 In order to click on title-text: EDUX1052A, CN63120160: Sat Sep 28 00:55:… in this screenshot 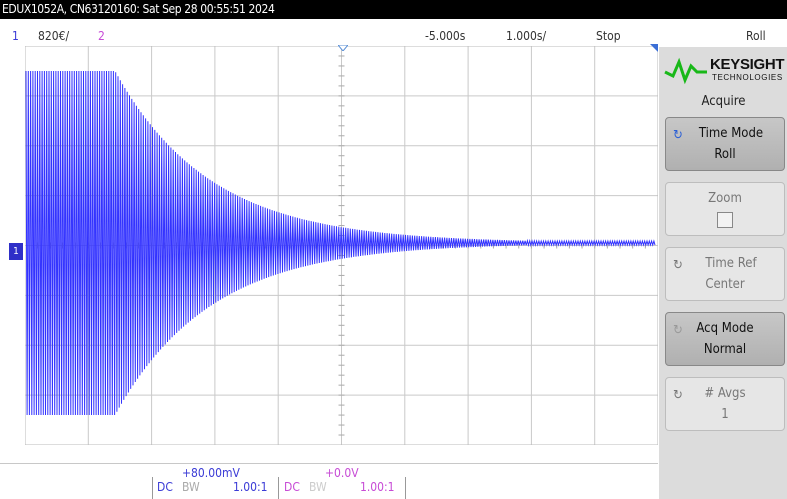, I will do `click(138, 9)`.